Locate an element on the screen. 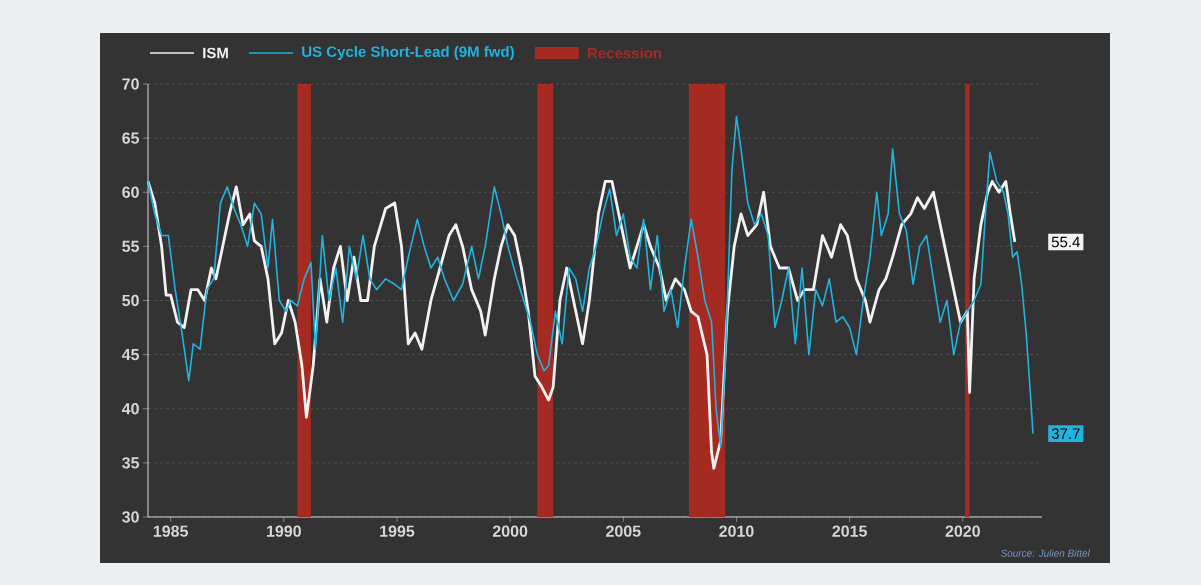 The width and height of the screenshot is (1201, 585). x-tick-label: 1990 is located at coordinates (284, 531).